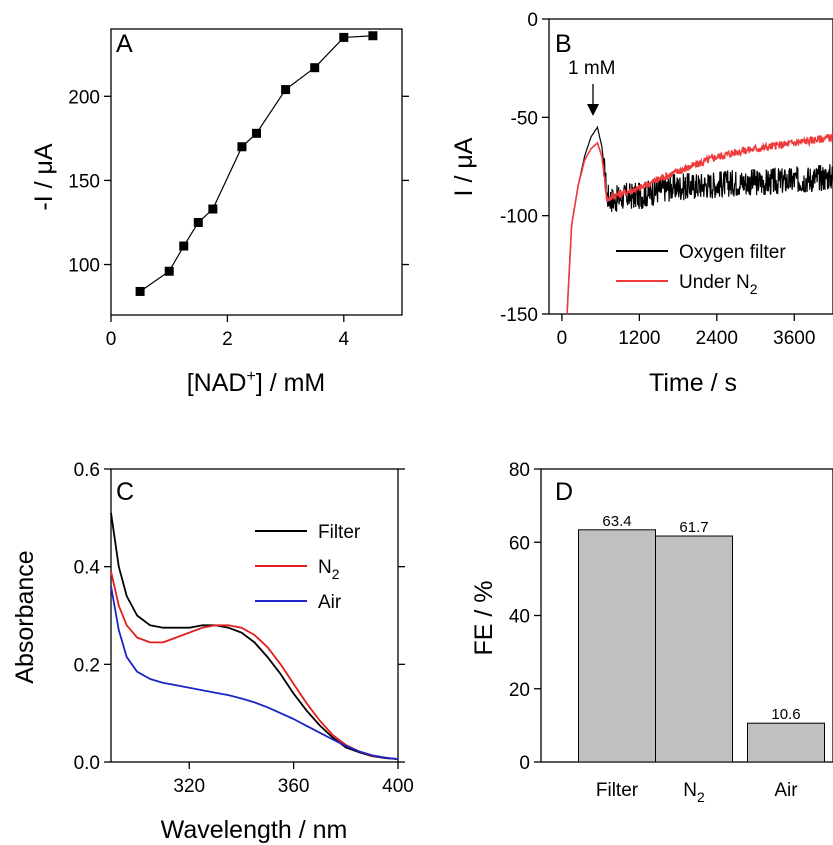  I want to click on panel-d-category-label-sub: 2, so click(701, 797).